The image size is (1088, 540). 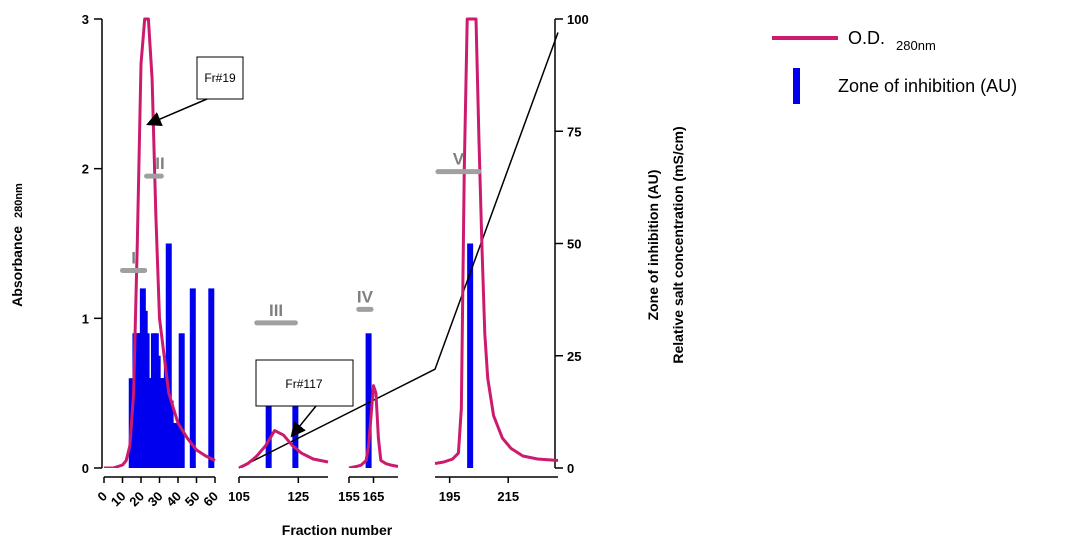 What do you see at coordinates (17, 266) in the screenshot?
I see `left-axis-title-main: Absorbance` at bounding box center [17, 266].